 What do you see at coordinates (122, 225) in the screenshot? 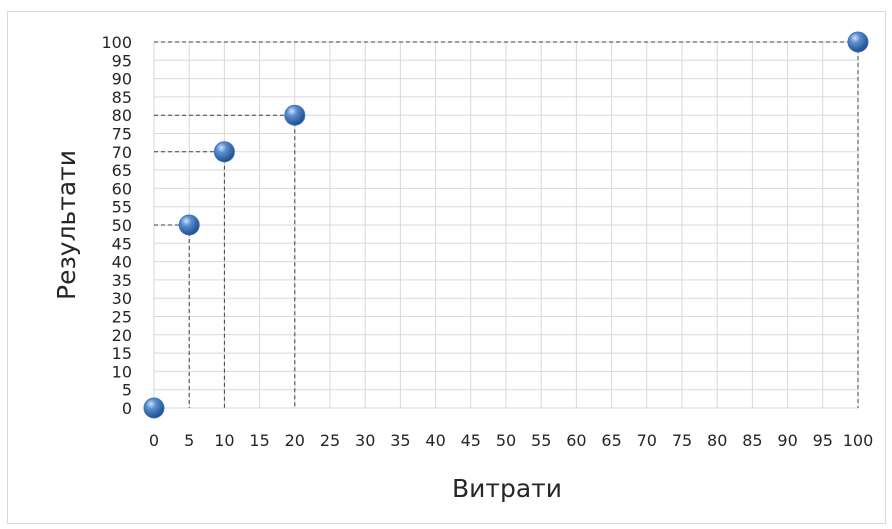
I see `y-tick-label: 50` at bounding box center [122, 225].